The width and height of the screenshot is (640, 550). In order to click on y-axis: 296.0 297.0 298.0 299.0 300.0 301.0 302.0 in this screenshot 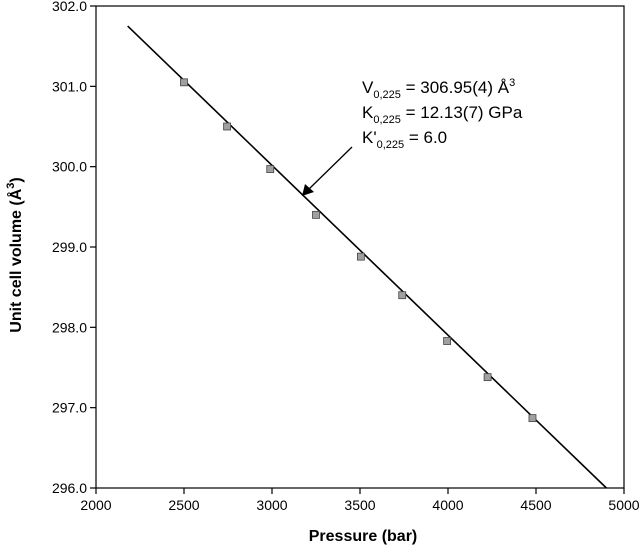, I will do `click(74, 248)`.